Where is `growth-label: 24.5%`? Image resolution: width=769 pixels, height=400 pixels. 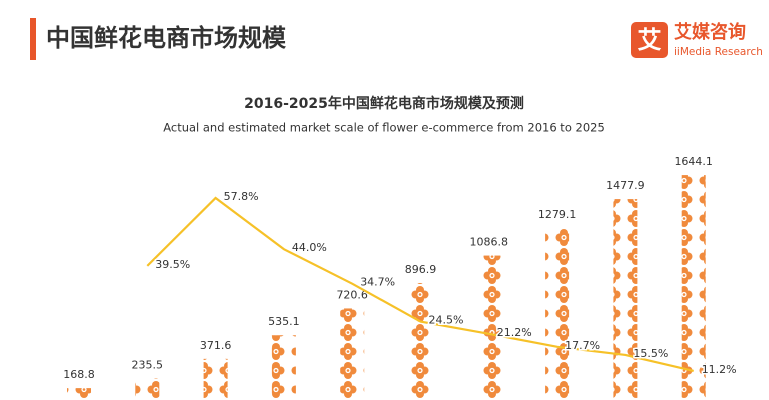 growth-label: 24.5% is located at coordinates (446, 320).